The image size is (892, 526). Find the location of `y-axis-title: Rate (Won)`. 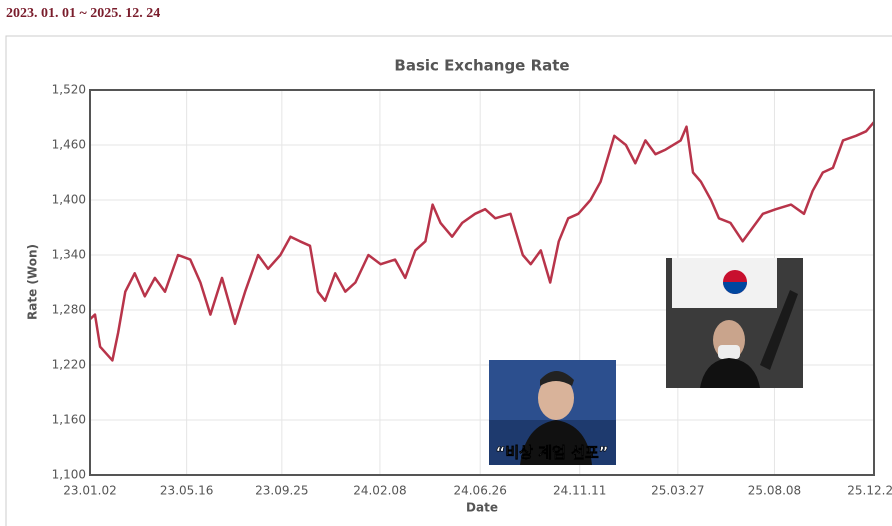

y-axis-title: Rate (Won) is located at coordinates (33, 282).